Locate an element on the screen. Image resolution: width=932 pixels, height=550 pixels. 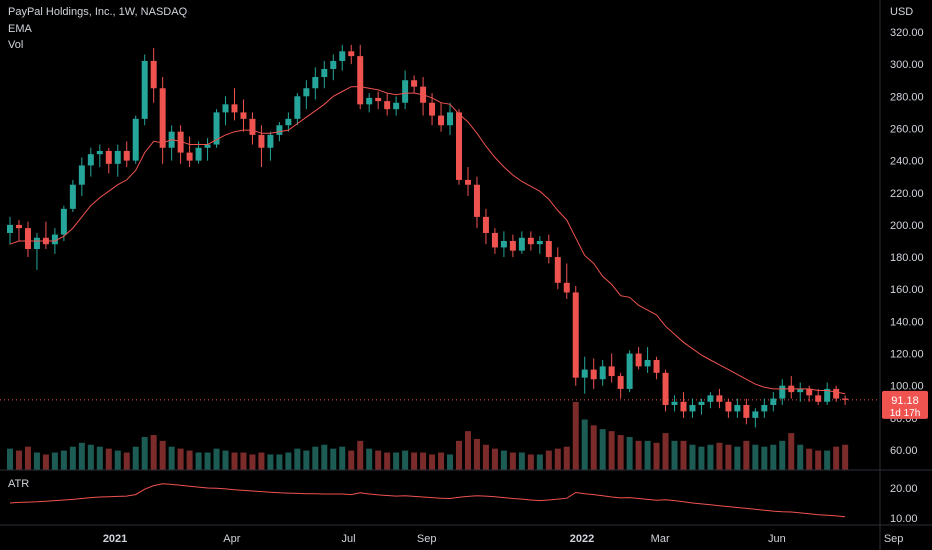
symbol-legend: PayPal Holdings, Inc., 1W, NASDAQ is located at coordinates (98, 12).